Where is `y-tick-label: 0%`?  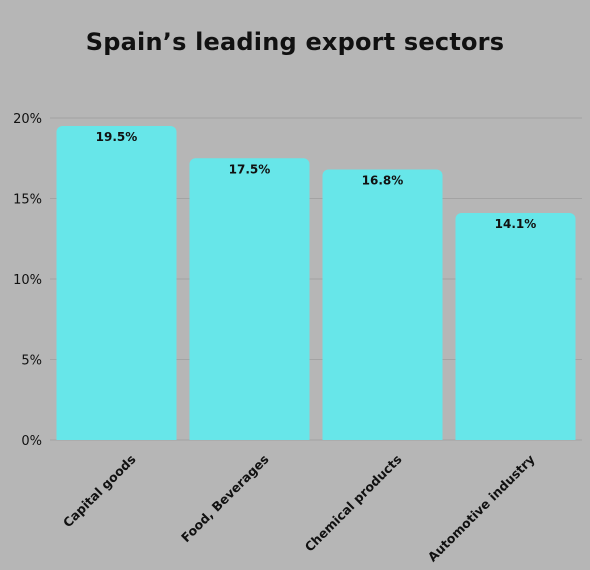 y-tick-label: 0% is located at coordinates (31, 441).